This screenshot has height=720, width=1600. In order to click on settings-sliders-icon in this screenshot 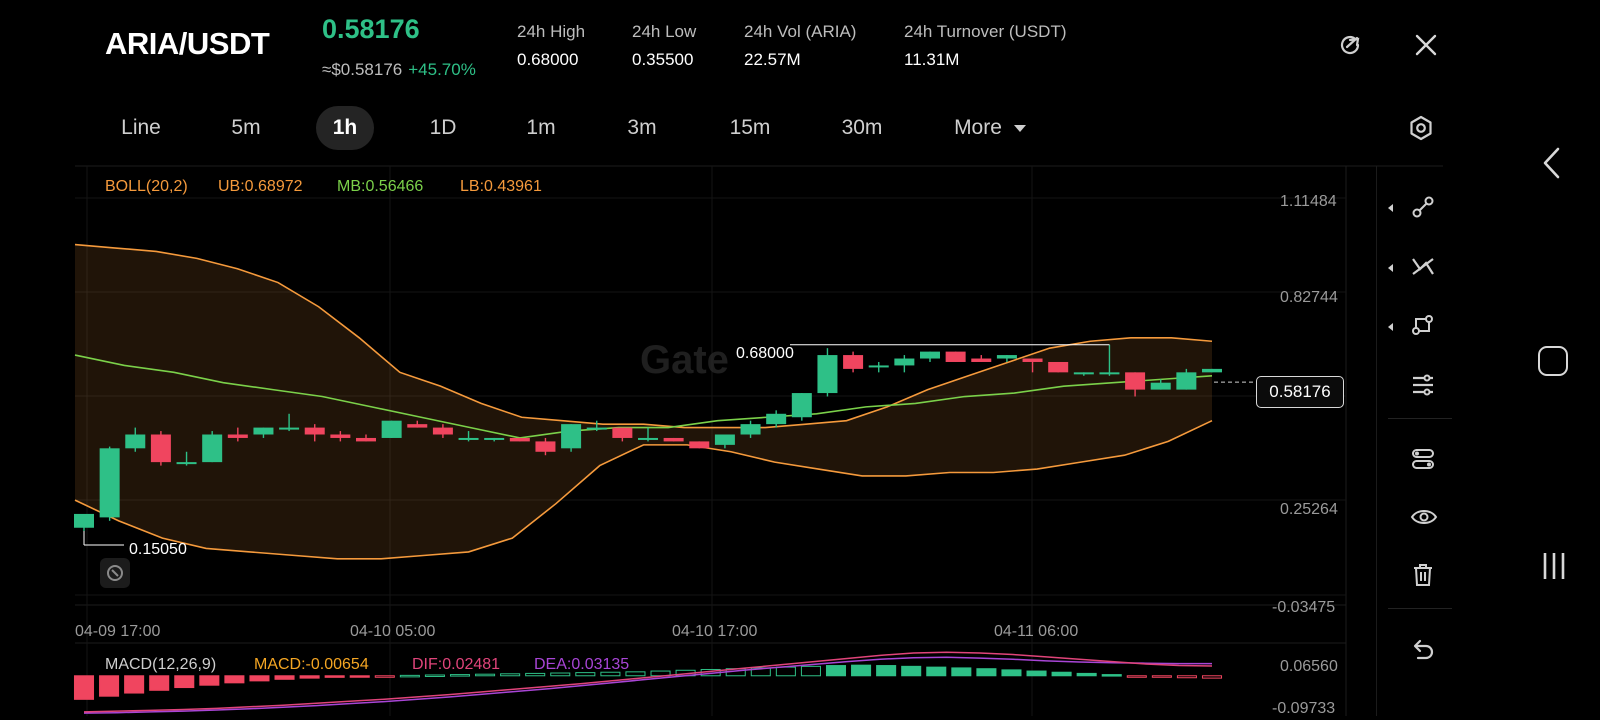, I will do `click(1423, 387)`.